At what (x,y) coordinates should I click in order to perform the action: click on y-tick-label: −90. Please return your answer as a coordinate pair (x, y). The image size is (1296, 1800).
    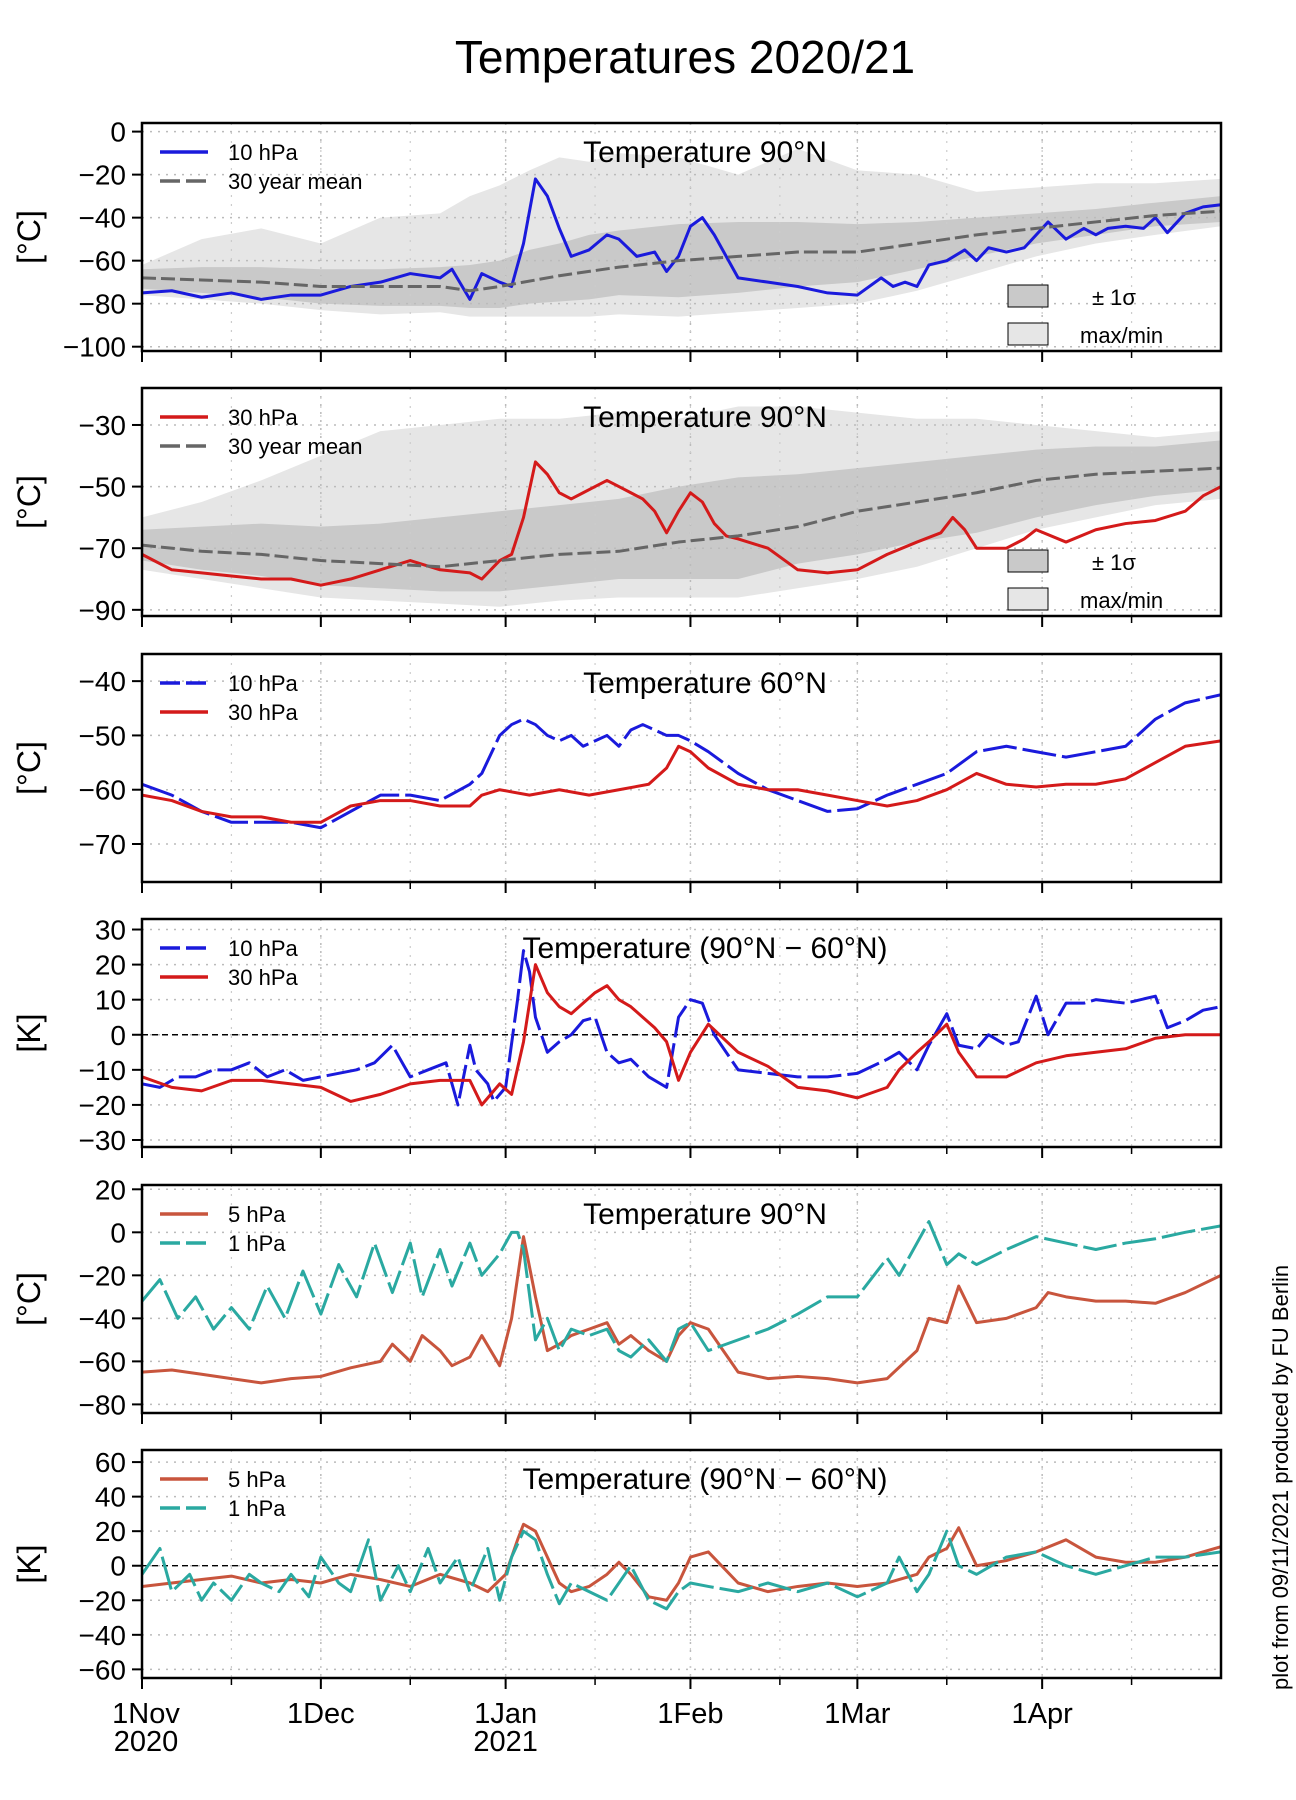
    Looking at the image, I should click on (103, 610).